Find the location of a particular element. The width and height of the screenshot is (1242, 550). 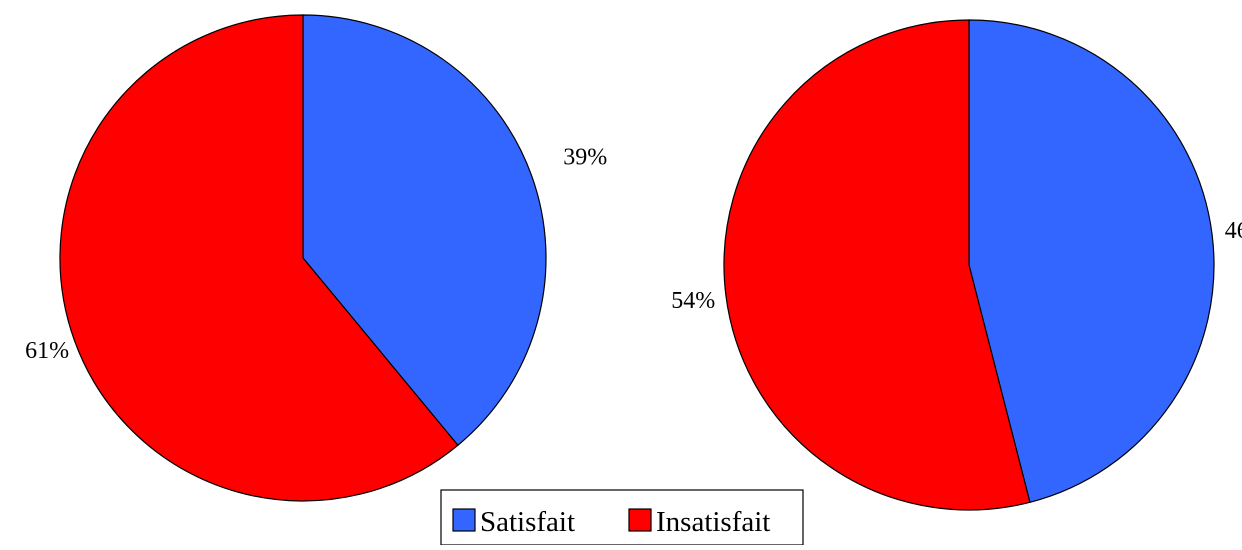

legend-label-satisfait: Satisfait is located at coordinates (527, 522).